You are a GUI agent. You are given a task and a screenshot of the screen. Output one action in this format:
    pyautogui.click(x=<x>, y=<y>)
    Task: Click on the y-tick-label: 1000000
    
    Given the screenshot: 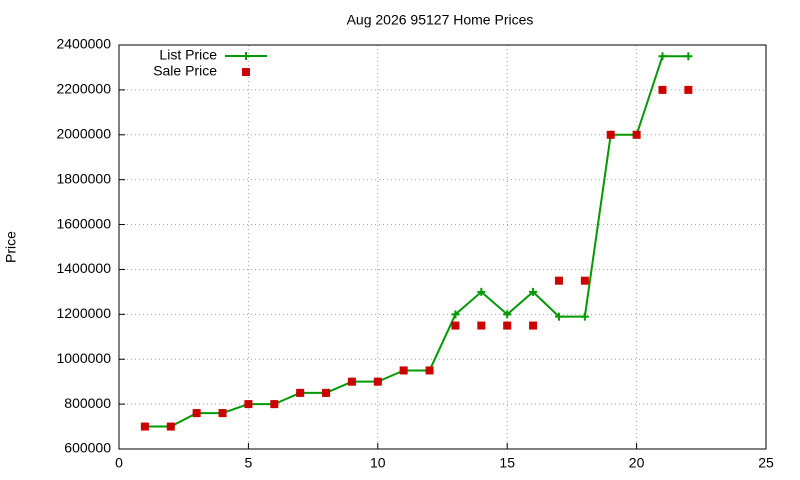 What is the action you would take?
    pyautogui.click(x=83, y=358)
    